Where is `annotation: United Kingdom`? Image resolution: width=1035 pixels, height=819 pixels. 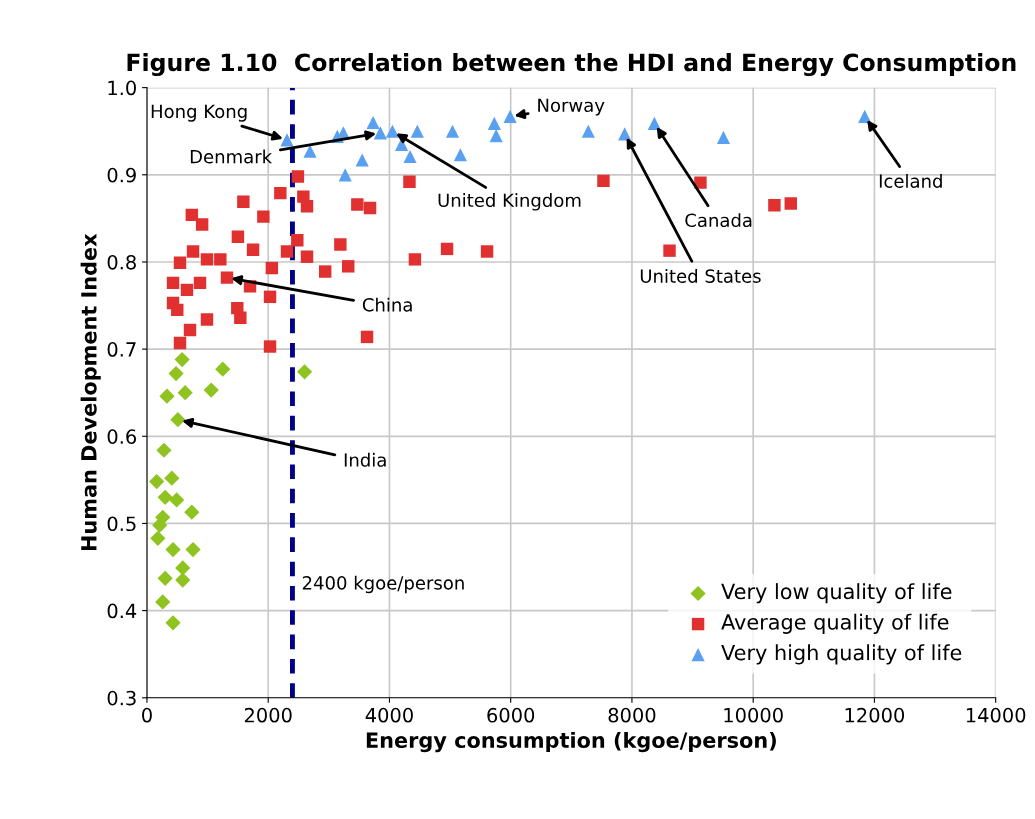
annotation: United Kingdom is located at coordinates (509, 202).